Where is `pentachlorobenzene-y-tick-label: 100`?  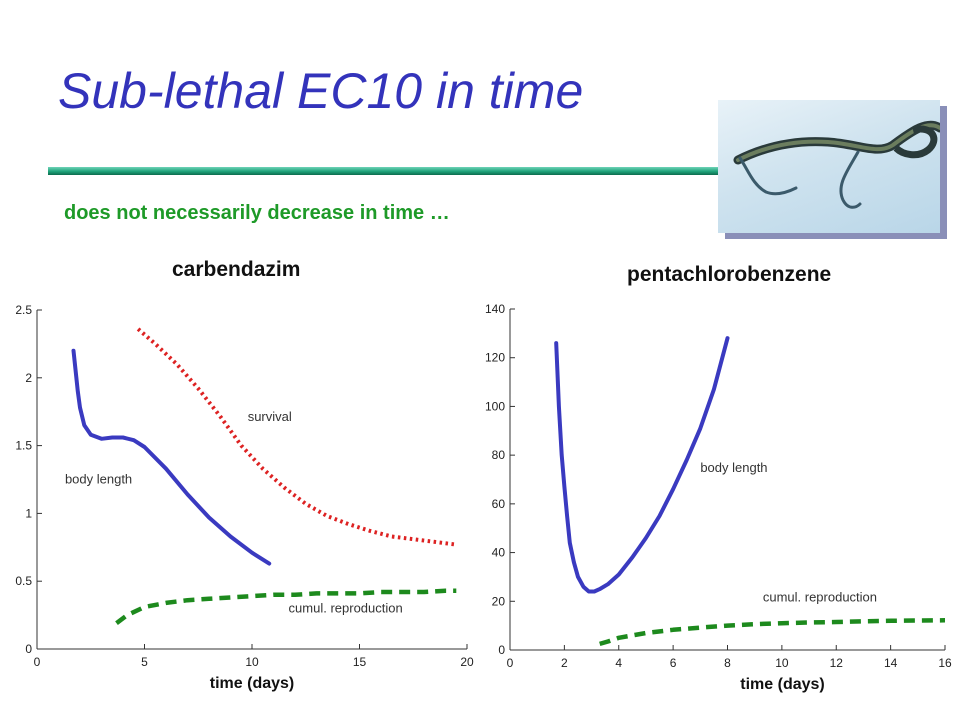
pentachlorobenzene-y-tick-label: 100 is located at coordinates (495, 406).